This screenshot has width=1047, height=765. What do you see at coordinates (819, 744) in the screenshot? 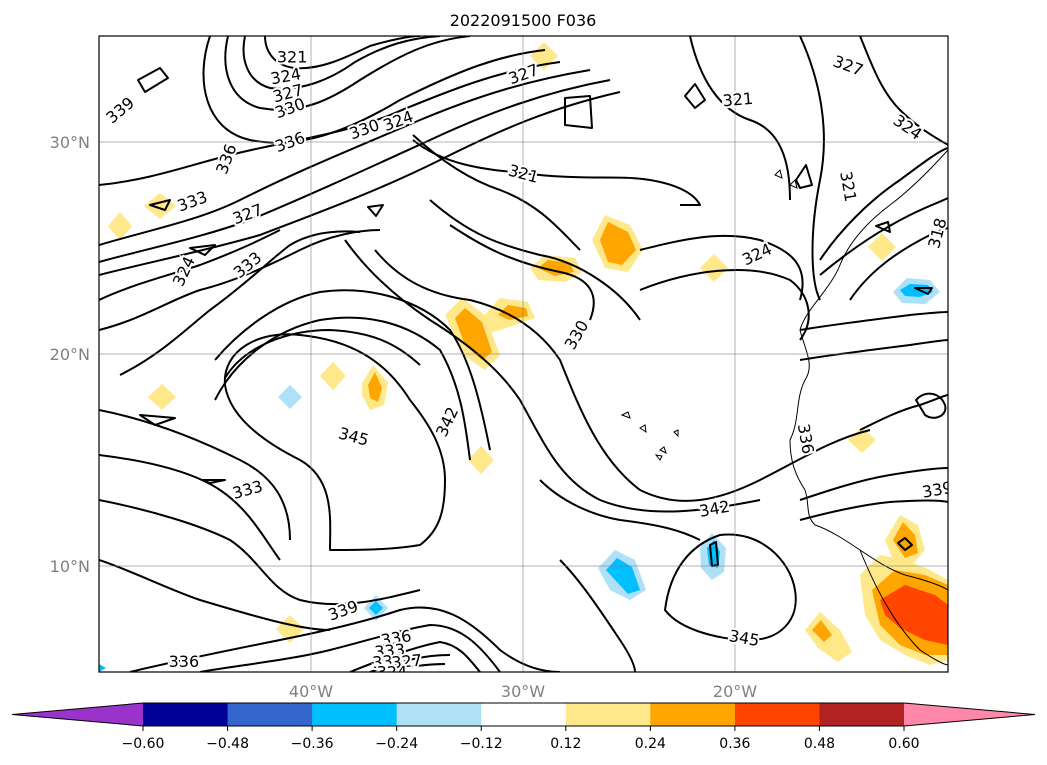
I see `colorbar-tick-label: 0.48` at bounding box center [819, 744].